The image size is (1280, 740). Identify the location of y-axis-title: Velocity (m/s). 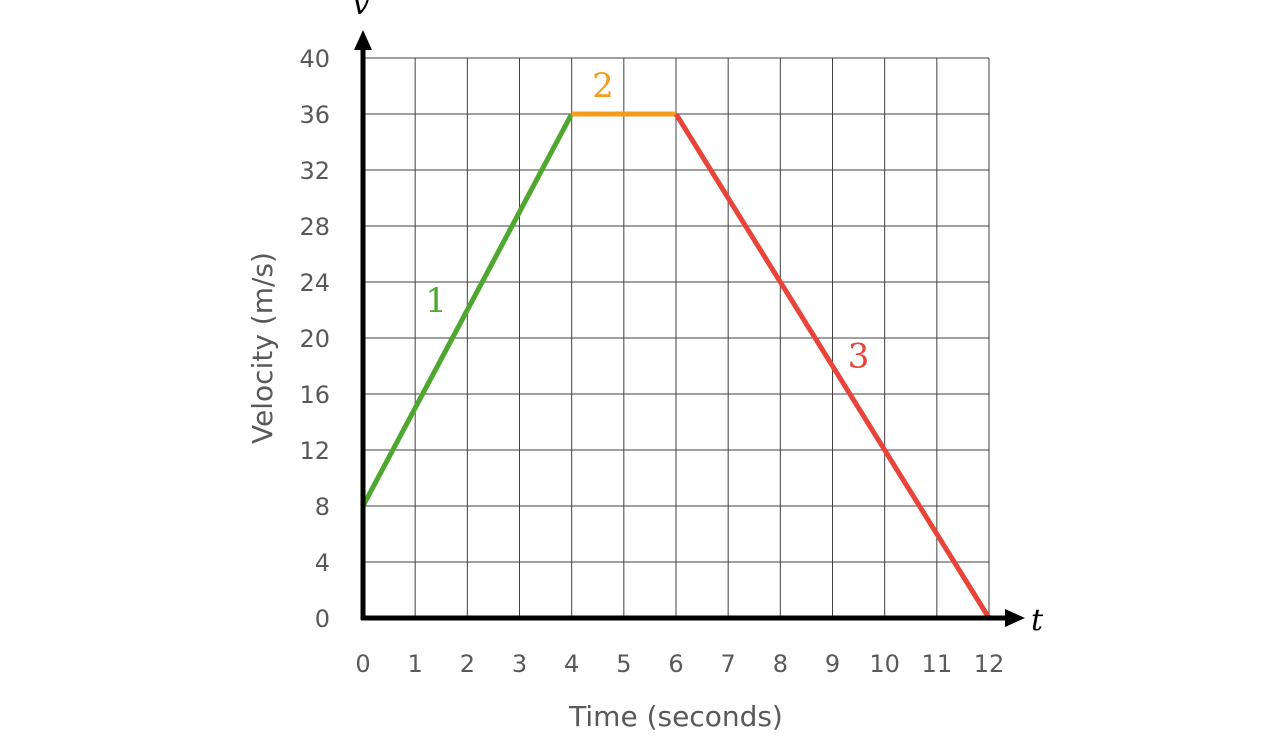
(262, 348).